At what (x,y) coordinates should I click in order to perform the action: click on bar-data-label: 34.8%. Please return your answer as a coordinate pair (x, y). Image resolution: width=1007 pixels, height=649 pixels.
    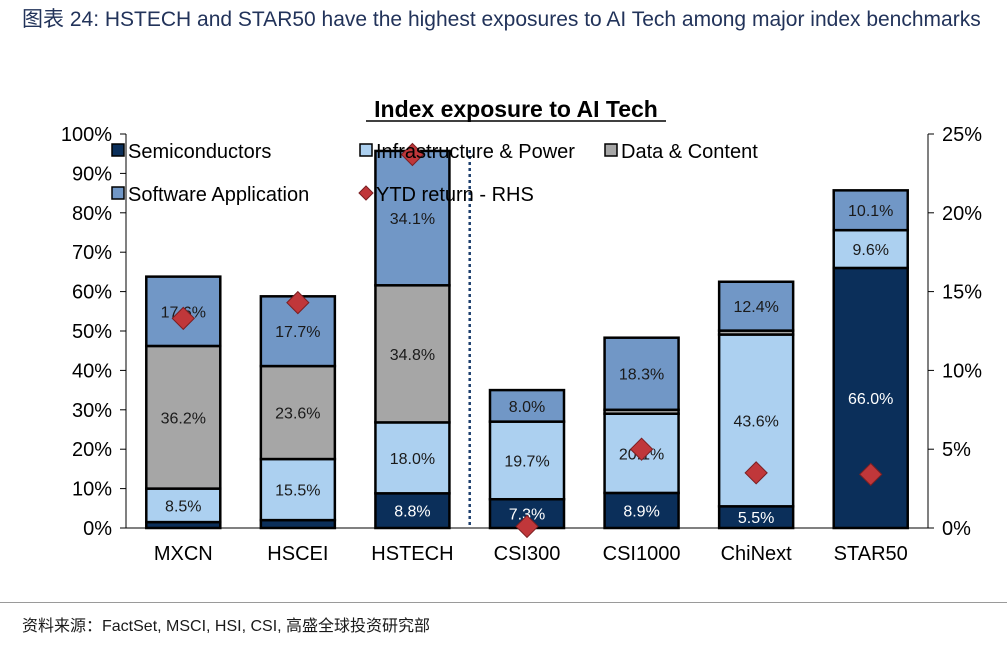
    Looking at the image, I should click on (412, 355).